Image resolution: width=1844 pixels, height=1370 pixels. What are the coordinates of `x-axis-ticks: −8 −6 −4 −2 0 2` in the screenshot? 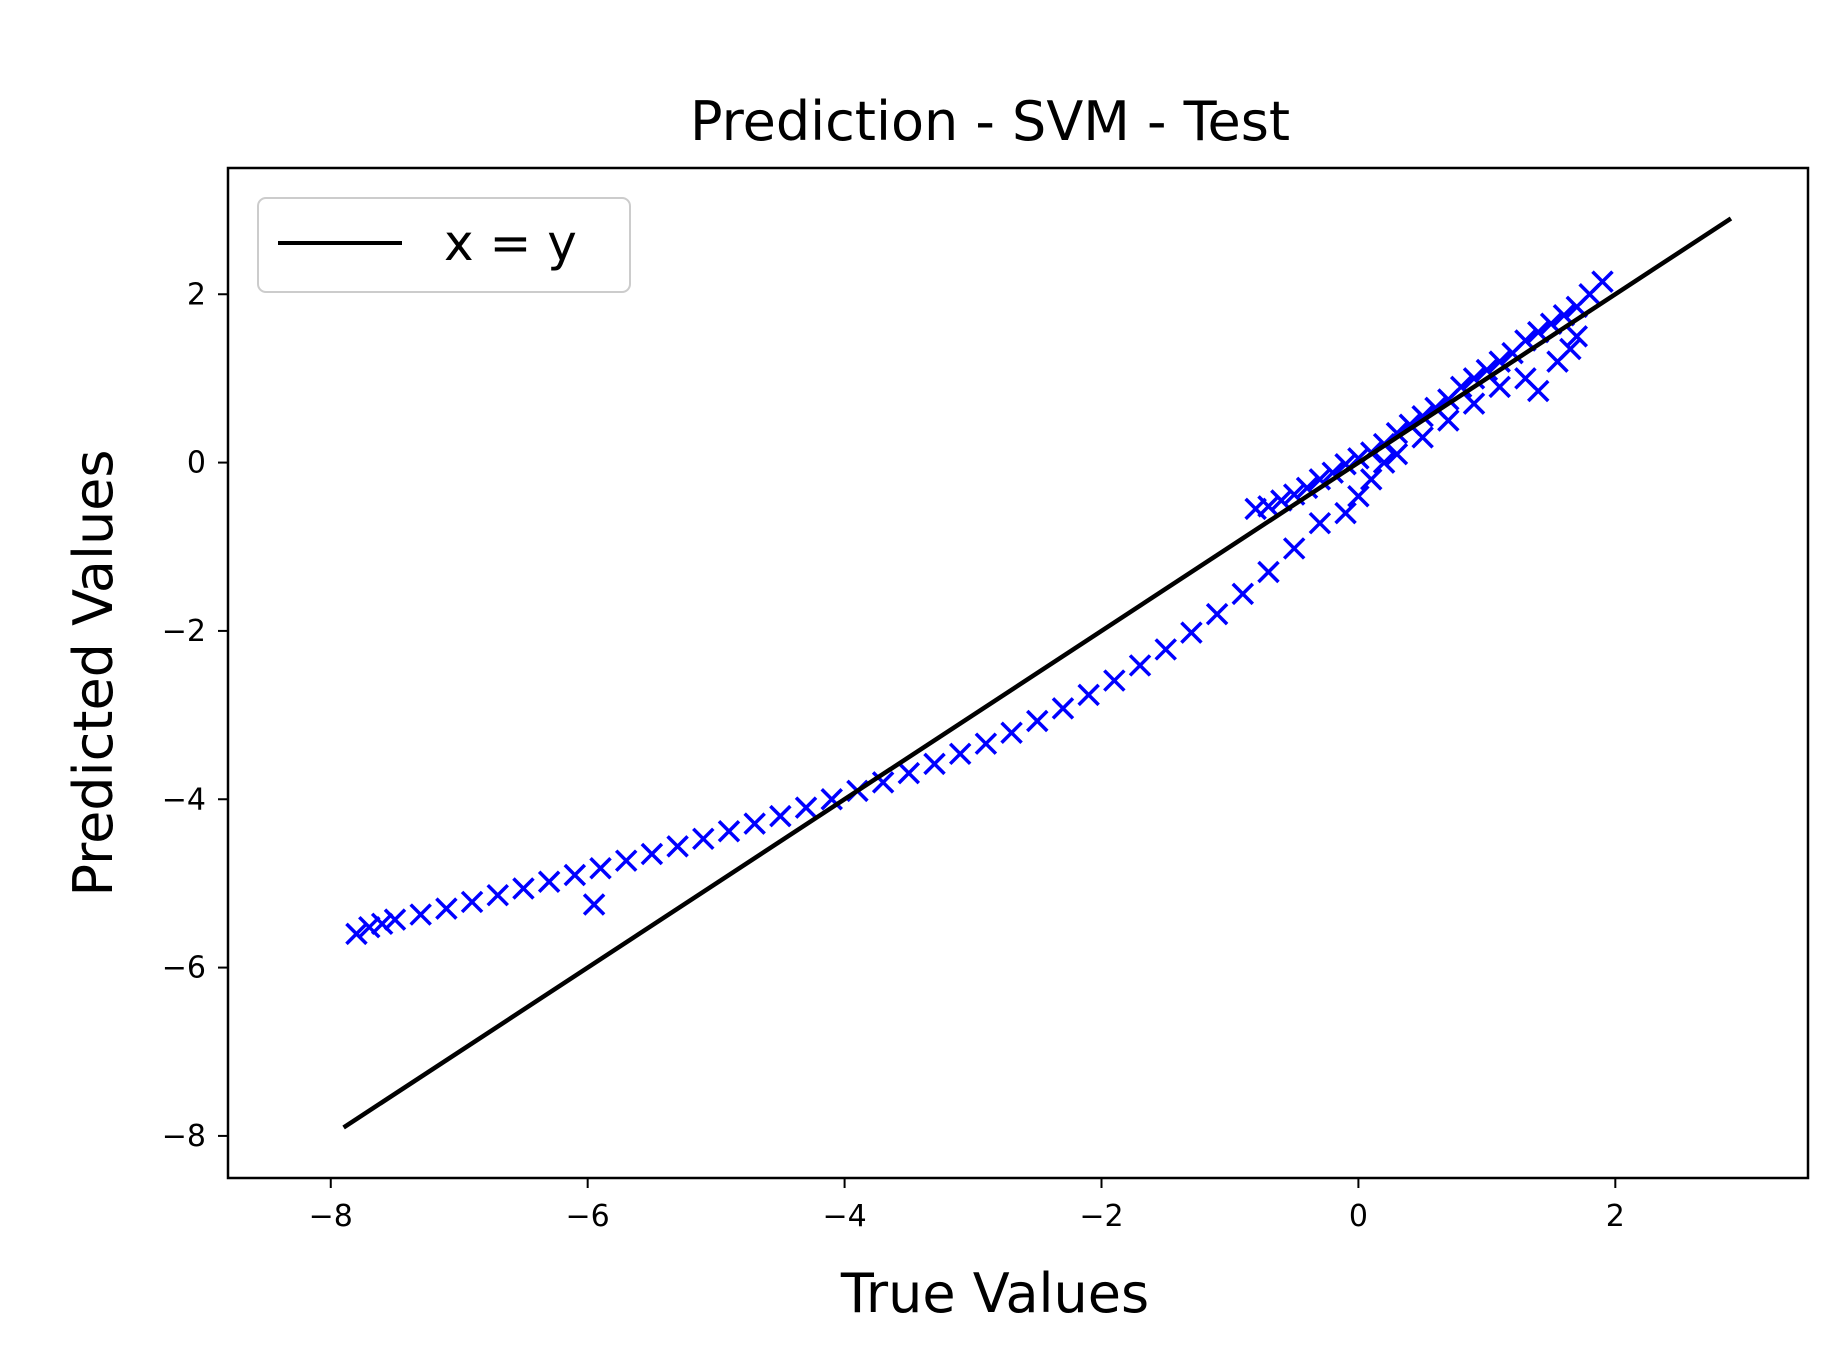 It's located at (967, 1206).